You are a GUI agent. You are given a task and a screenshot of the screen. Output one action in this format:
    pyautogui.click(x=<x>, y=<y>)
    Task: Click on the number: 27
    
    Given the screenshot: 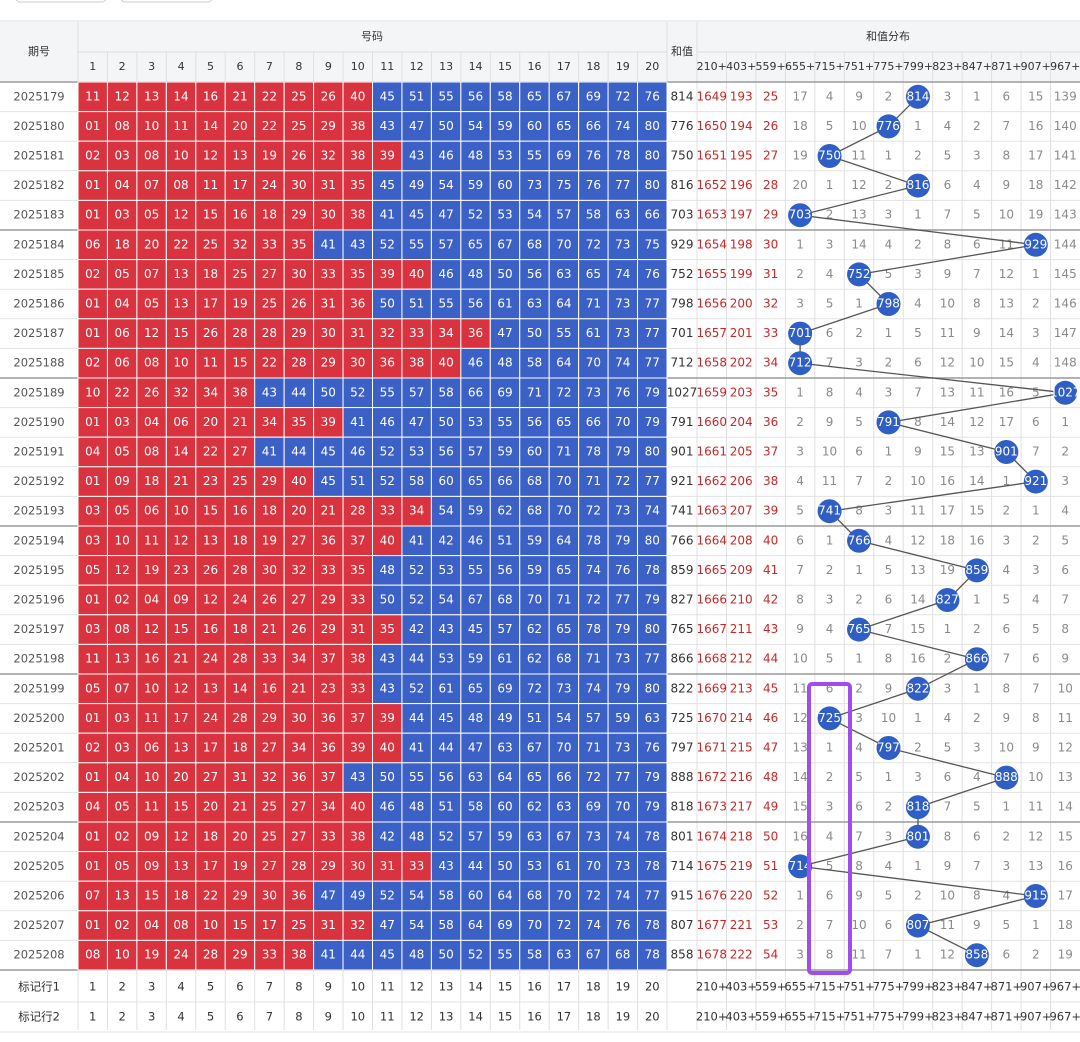 What is the action you would take?
    pyautogui.click(x=239, y=452)
    